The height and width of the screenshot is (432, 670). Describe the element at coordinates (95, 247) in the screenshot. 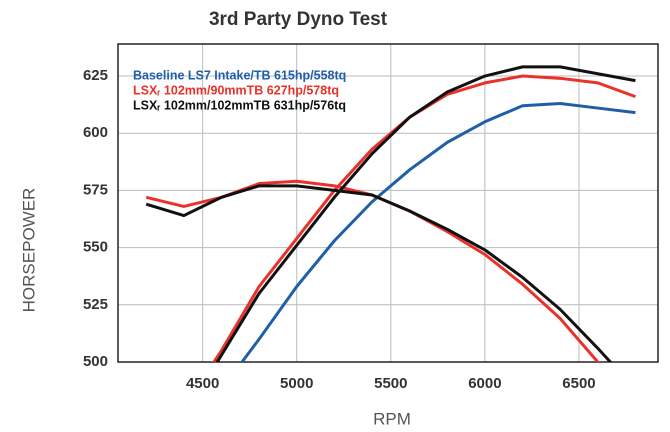

I see `y-tick-label: 550` at that location.